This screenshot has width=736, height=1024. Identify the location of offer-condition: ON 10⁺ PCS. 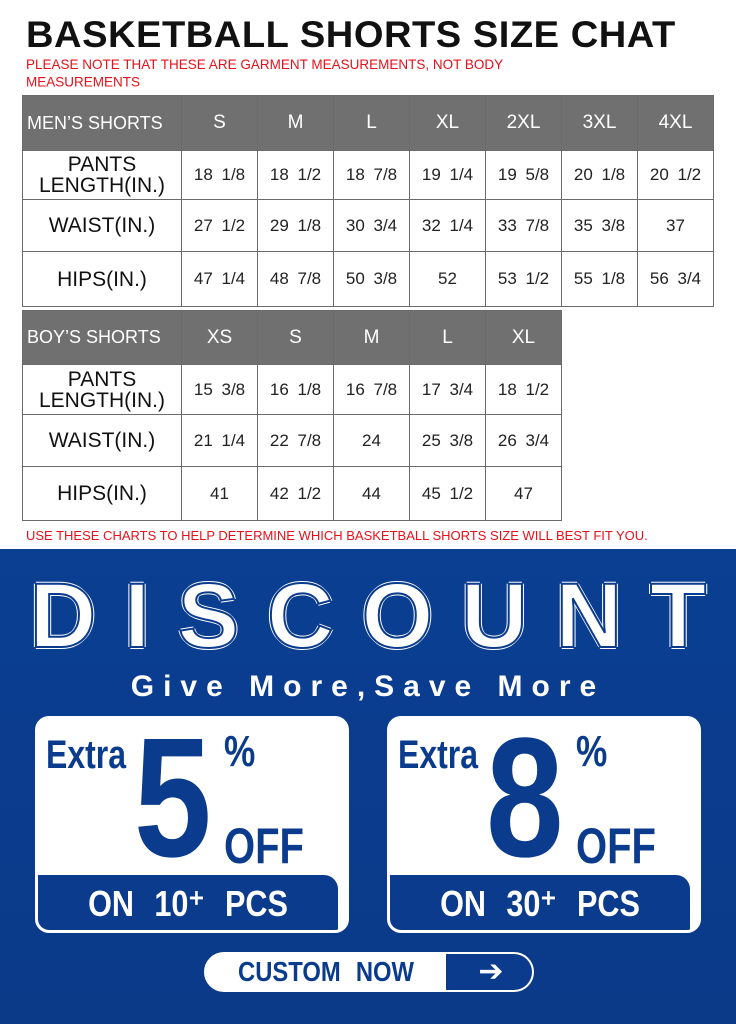
(188, 903).